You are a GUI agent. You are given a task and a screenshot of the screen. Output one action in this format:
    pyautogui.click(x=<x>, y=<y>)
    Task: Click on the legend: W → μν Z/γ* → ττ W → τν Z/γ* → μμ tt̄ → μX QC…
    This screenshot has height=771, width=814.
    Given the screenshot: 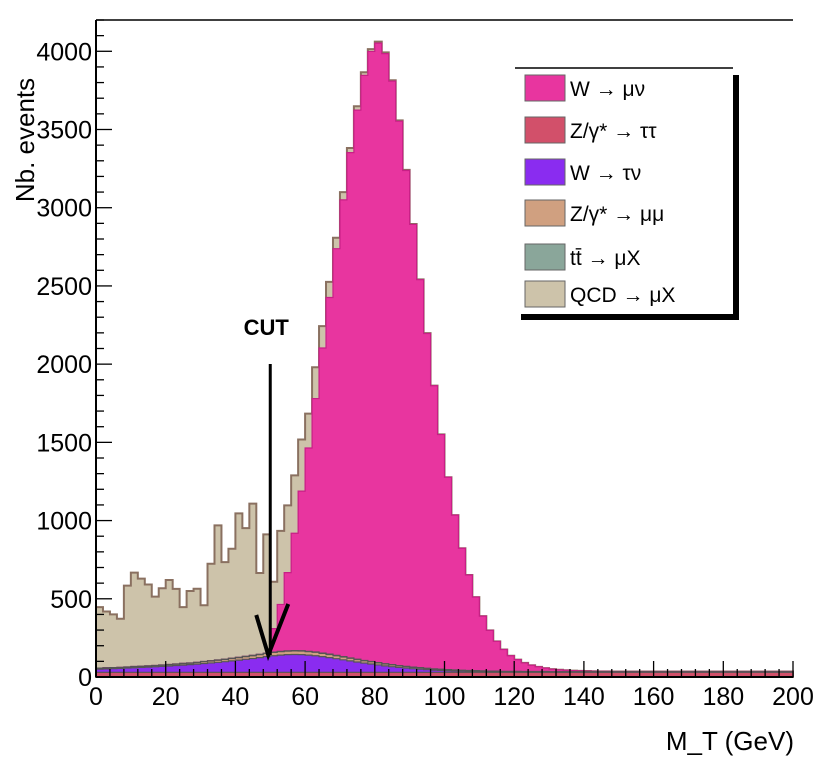 What is the action you would take?
    pyautogui.click(x=627, y=193)
    